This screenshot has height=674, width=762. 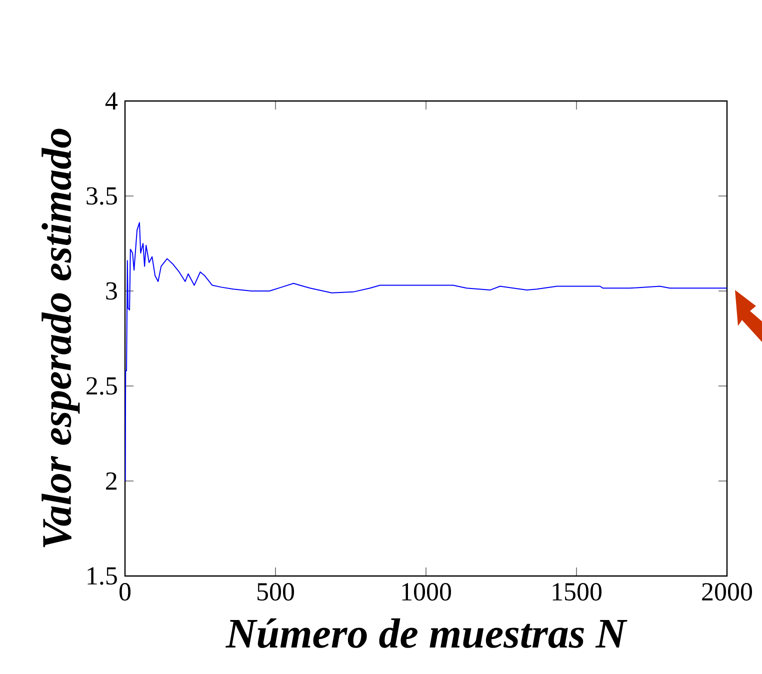 I want to click on y-axis-title: Valor esperado estimado, so click(x=61, y=338).